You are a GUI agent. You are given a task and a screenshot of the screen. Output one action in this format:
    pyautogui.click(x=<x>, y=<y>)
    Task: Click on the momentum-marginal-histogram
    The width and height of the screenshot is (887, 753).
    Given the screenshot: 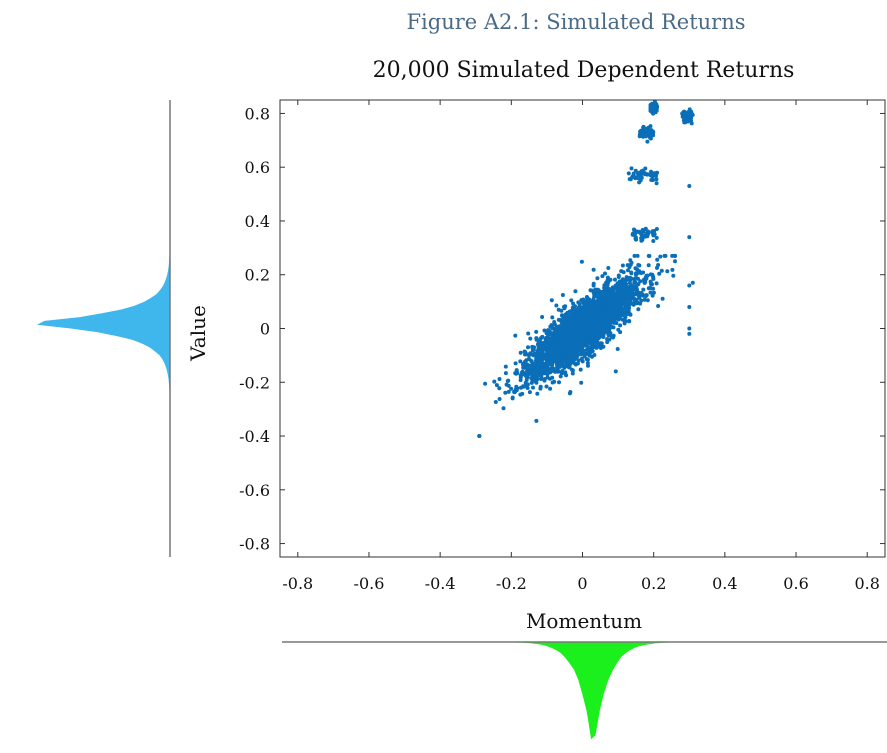 What is the action you would take?
    pyautogui.click(x=582, y=691)
    